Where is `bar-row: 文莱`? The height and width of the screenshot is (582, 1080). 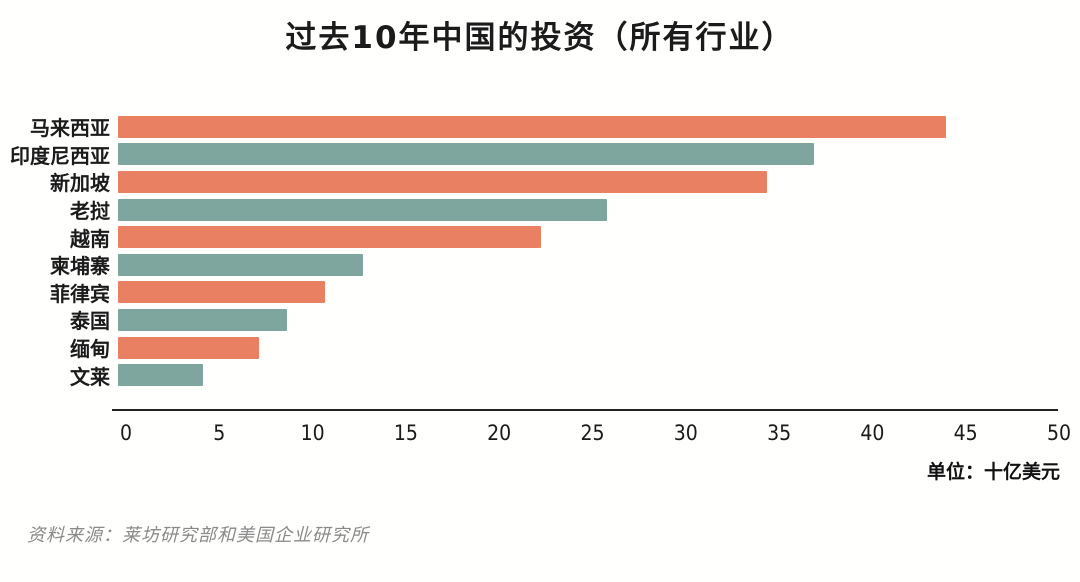
bar-row: 文莱 is located at coordinates (529, 375).